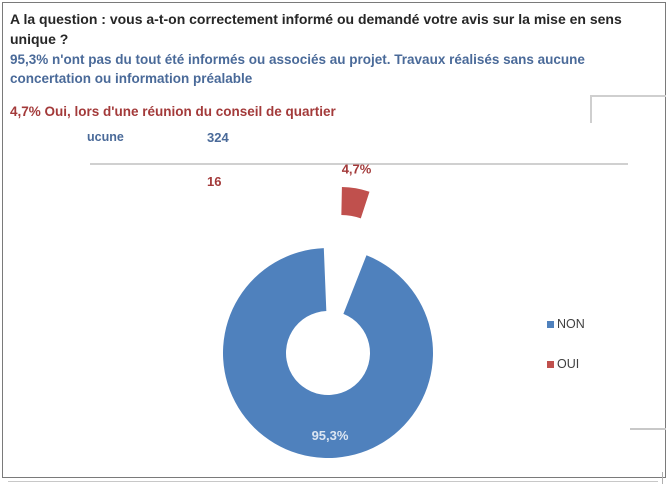  I want to click on legend-label-non: NON, so click(571, 324).